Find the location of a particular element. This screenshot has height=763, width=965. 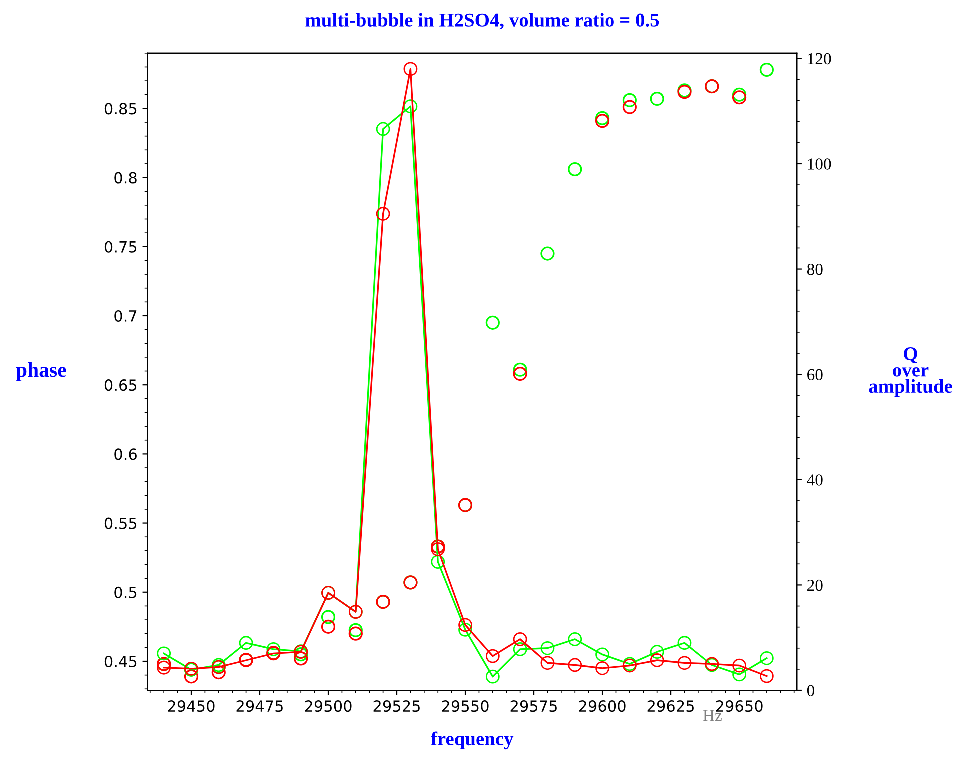

text: Hz is located at coordinates (712, 716).